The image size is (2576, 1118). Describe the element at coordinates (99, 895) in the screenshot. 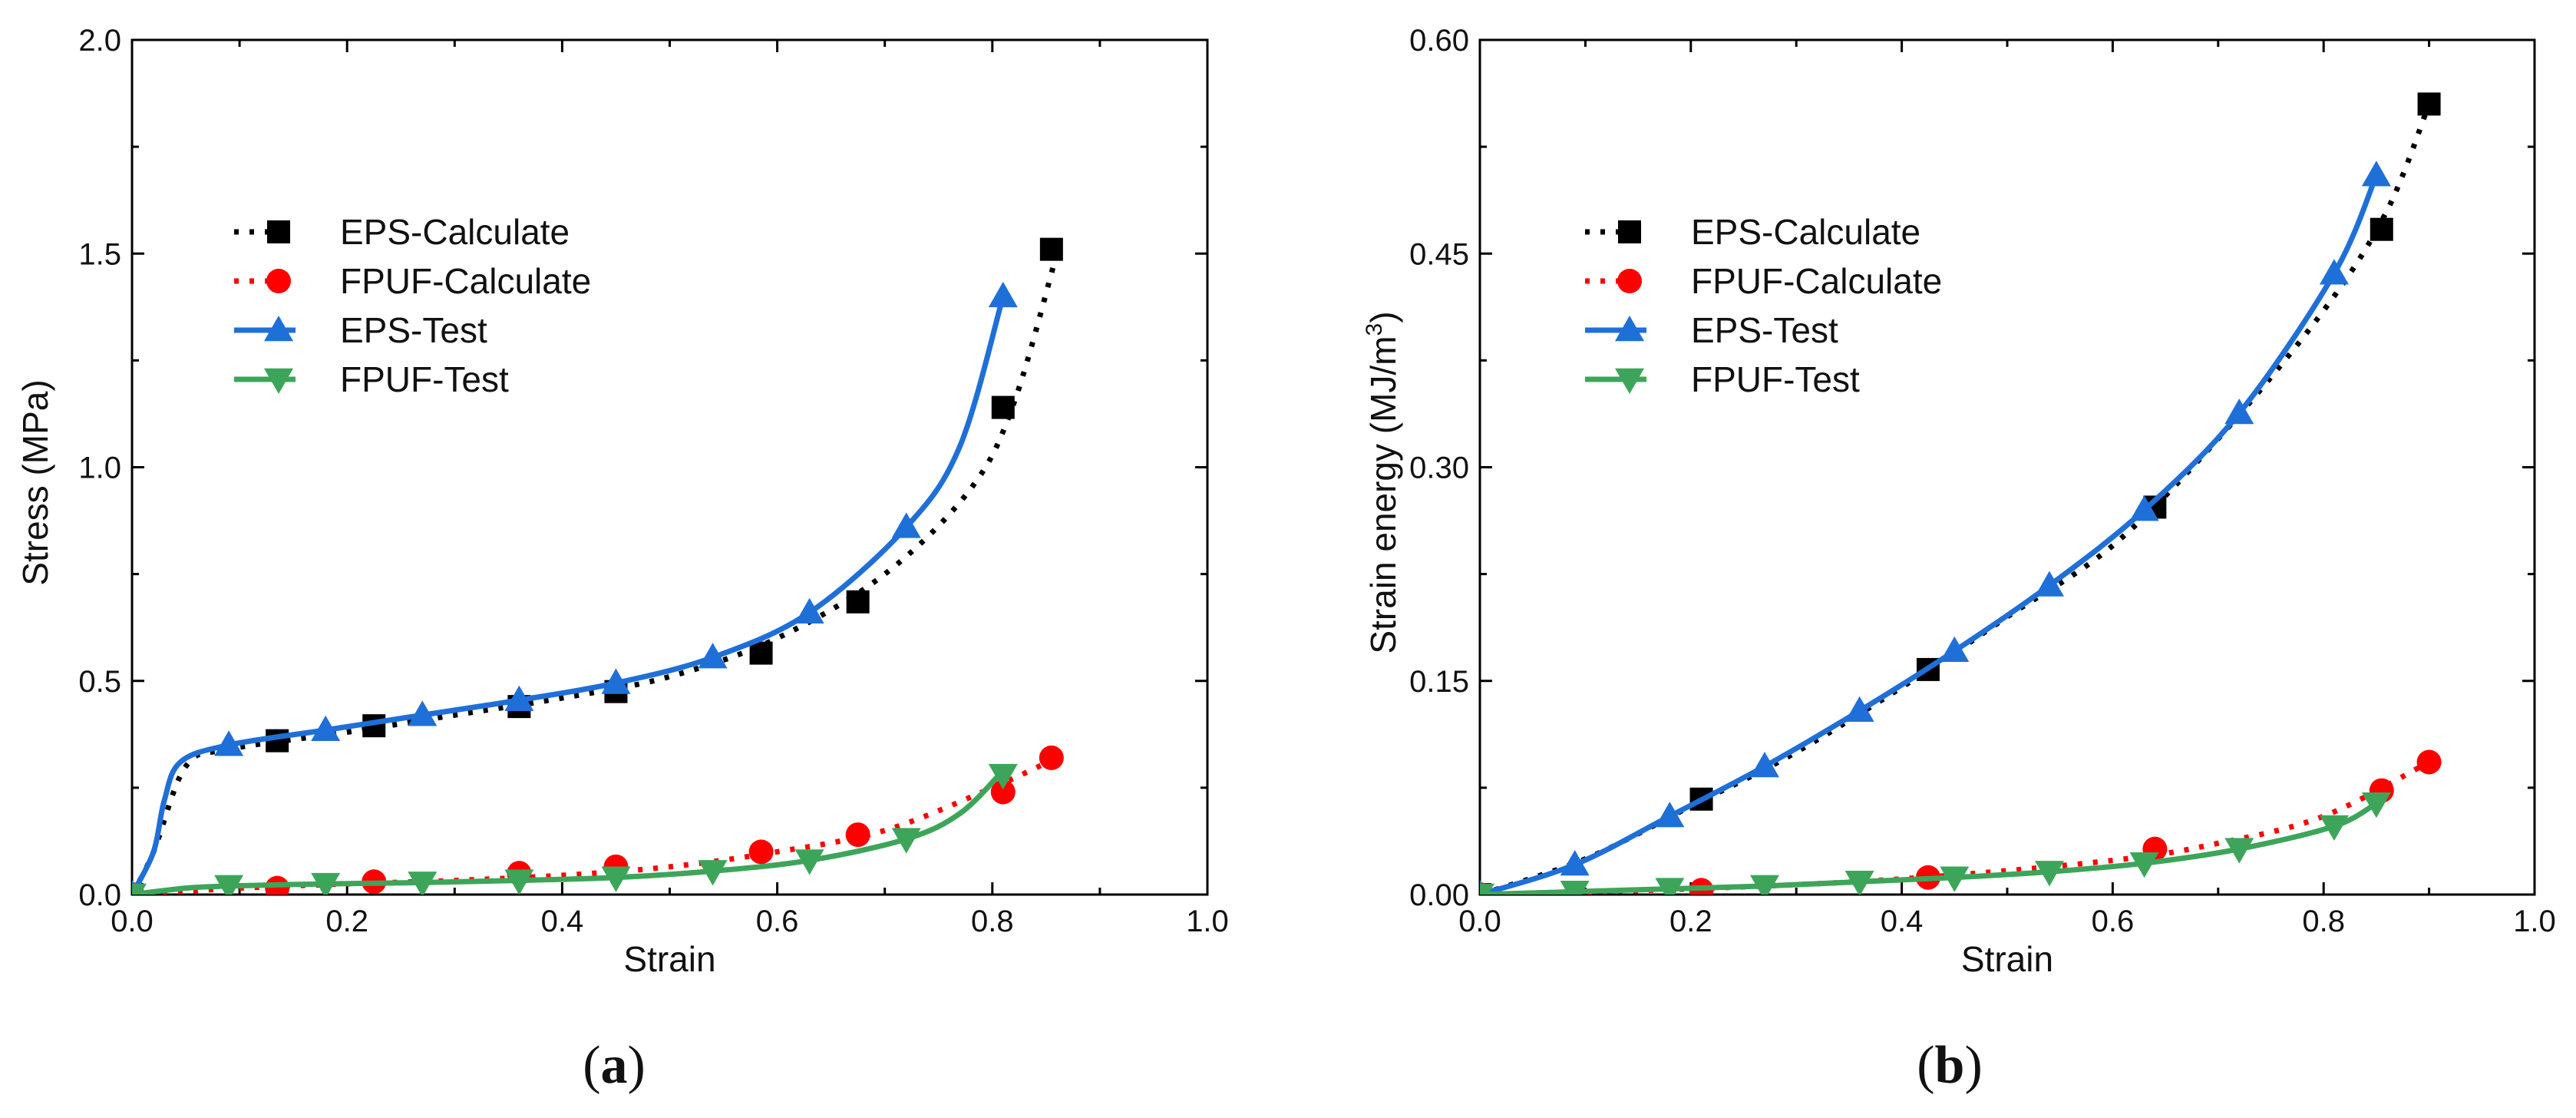

I see `y-tick-label: 0.0` at that location.